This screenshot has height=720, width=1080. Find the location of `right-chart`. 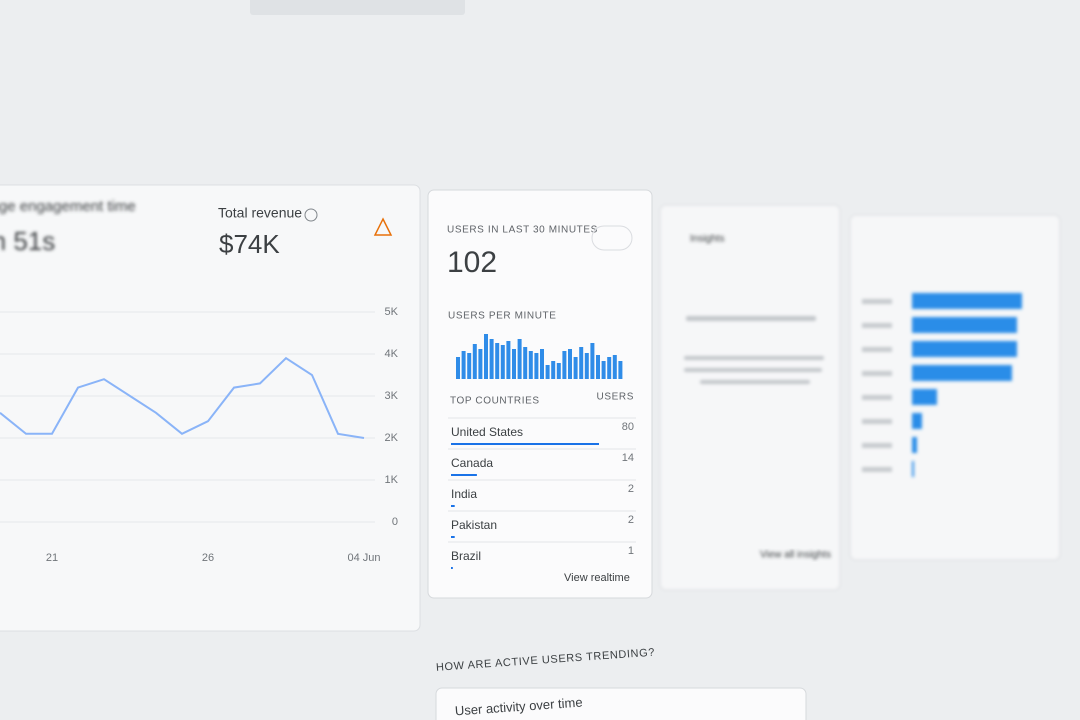

right-chart is located at coordinates (942, 385).